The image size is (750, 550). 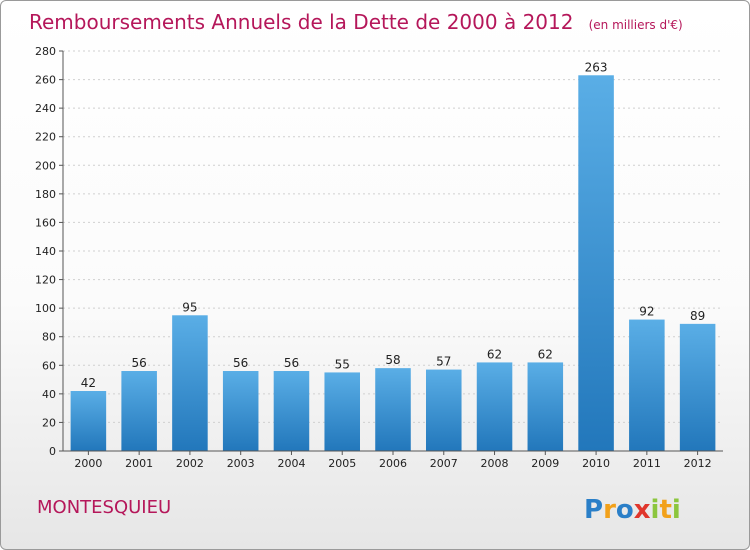 I want to click on x-tick-label-2000: 2000, so click(x=88, y=463).